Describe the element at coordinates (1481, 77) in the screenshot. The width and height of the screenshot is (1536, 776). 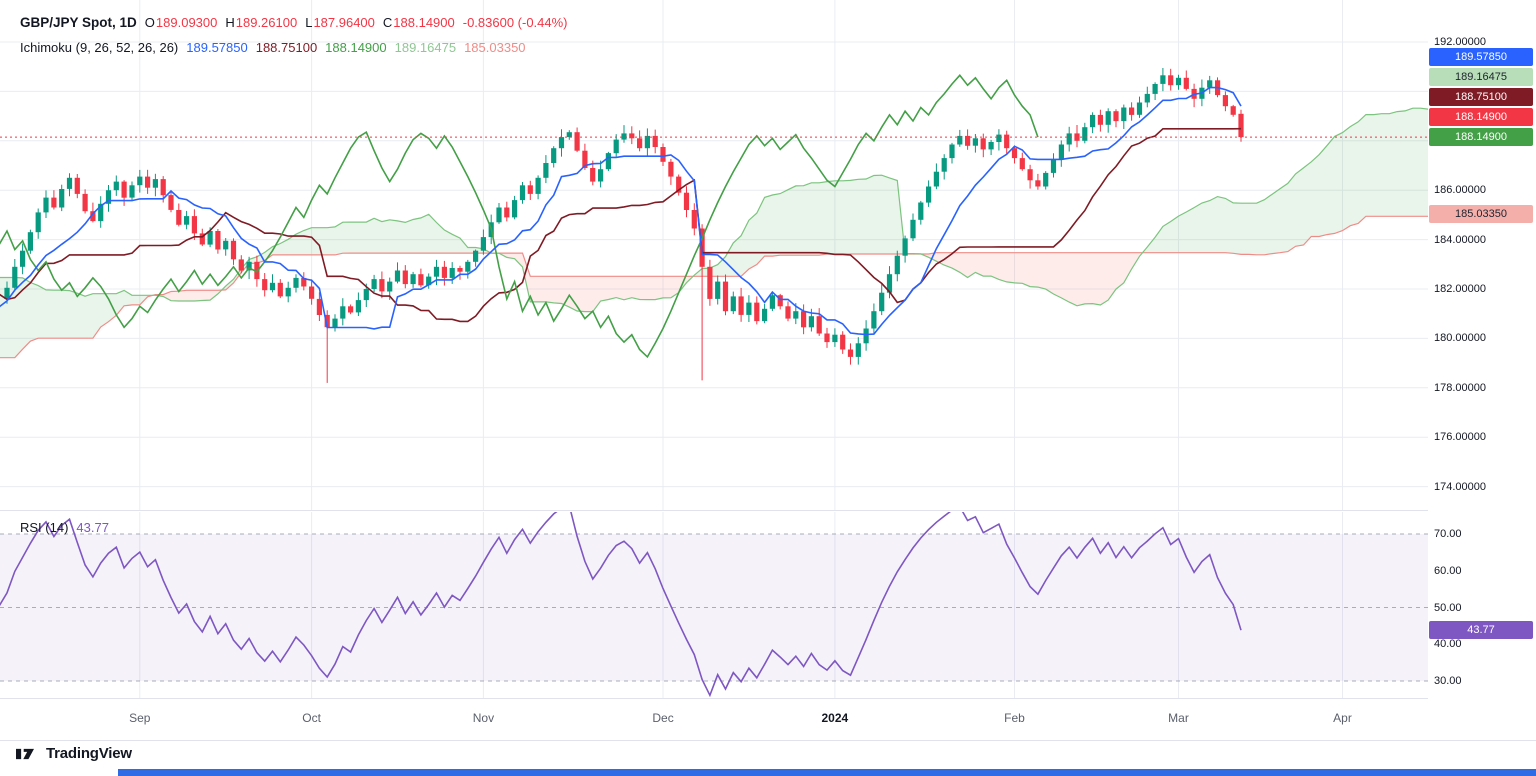
I see `senkou-a-price-label: 189.16475` at that location.